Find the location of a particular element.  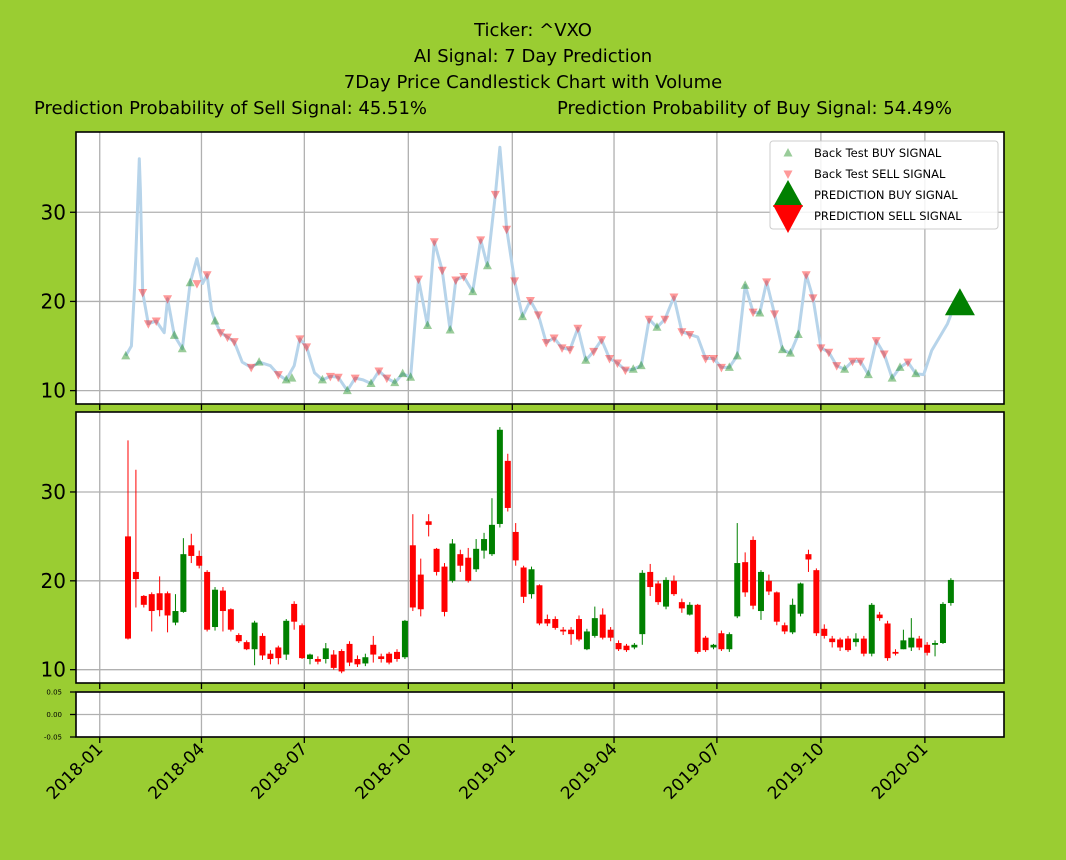

x-tick-label-group: 2018-01 is located at coordinates (75, 771).